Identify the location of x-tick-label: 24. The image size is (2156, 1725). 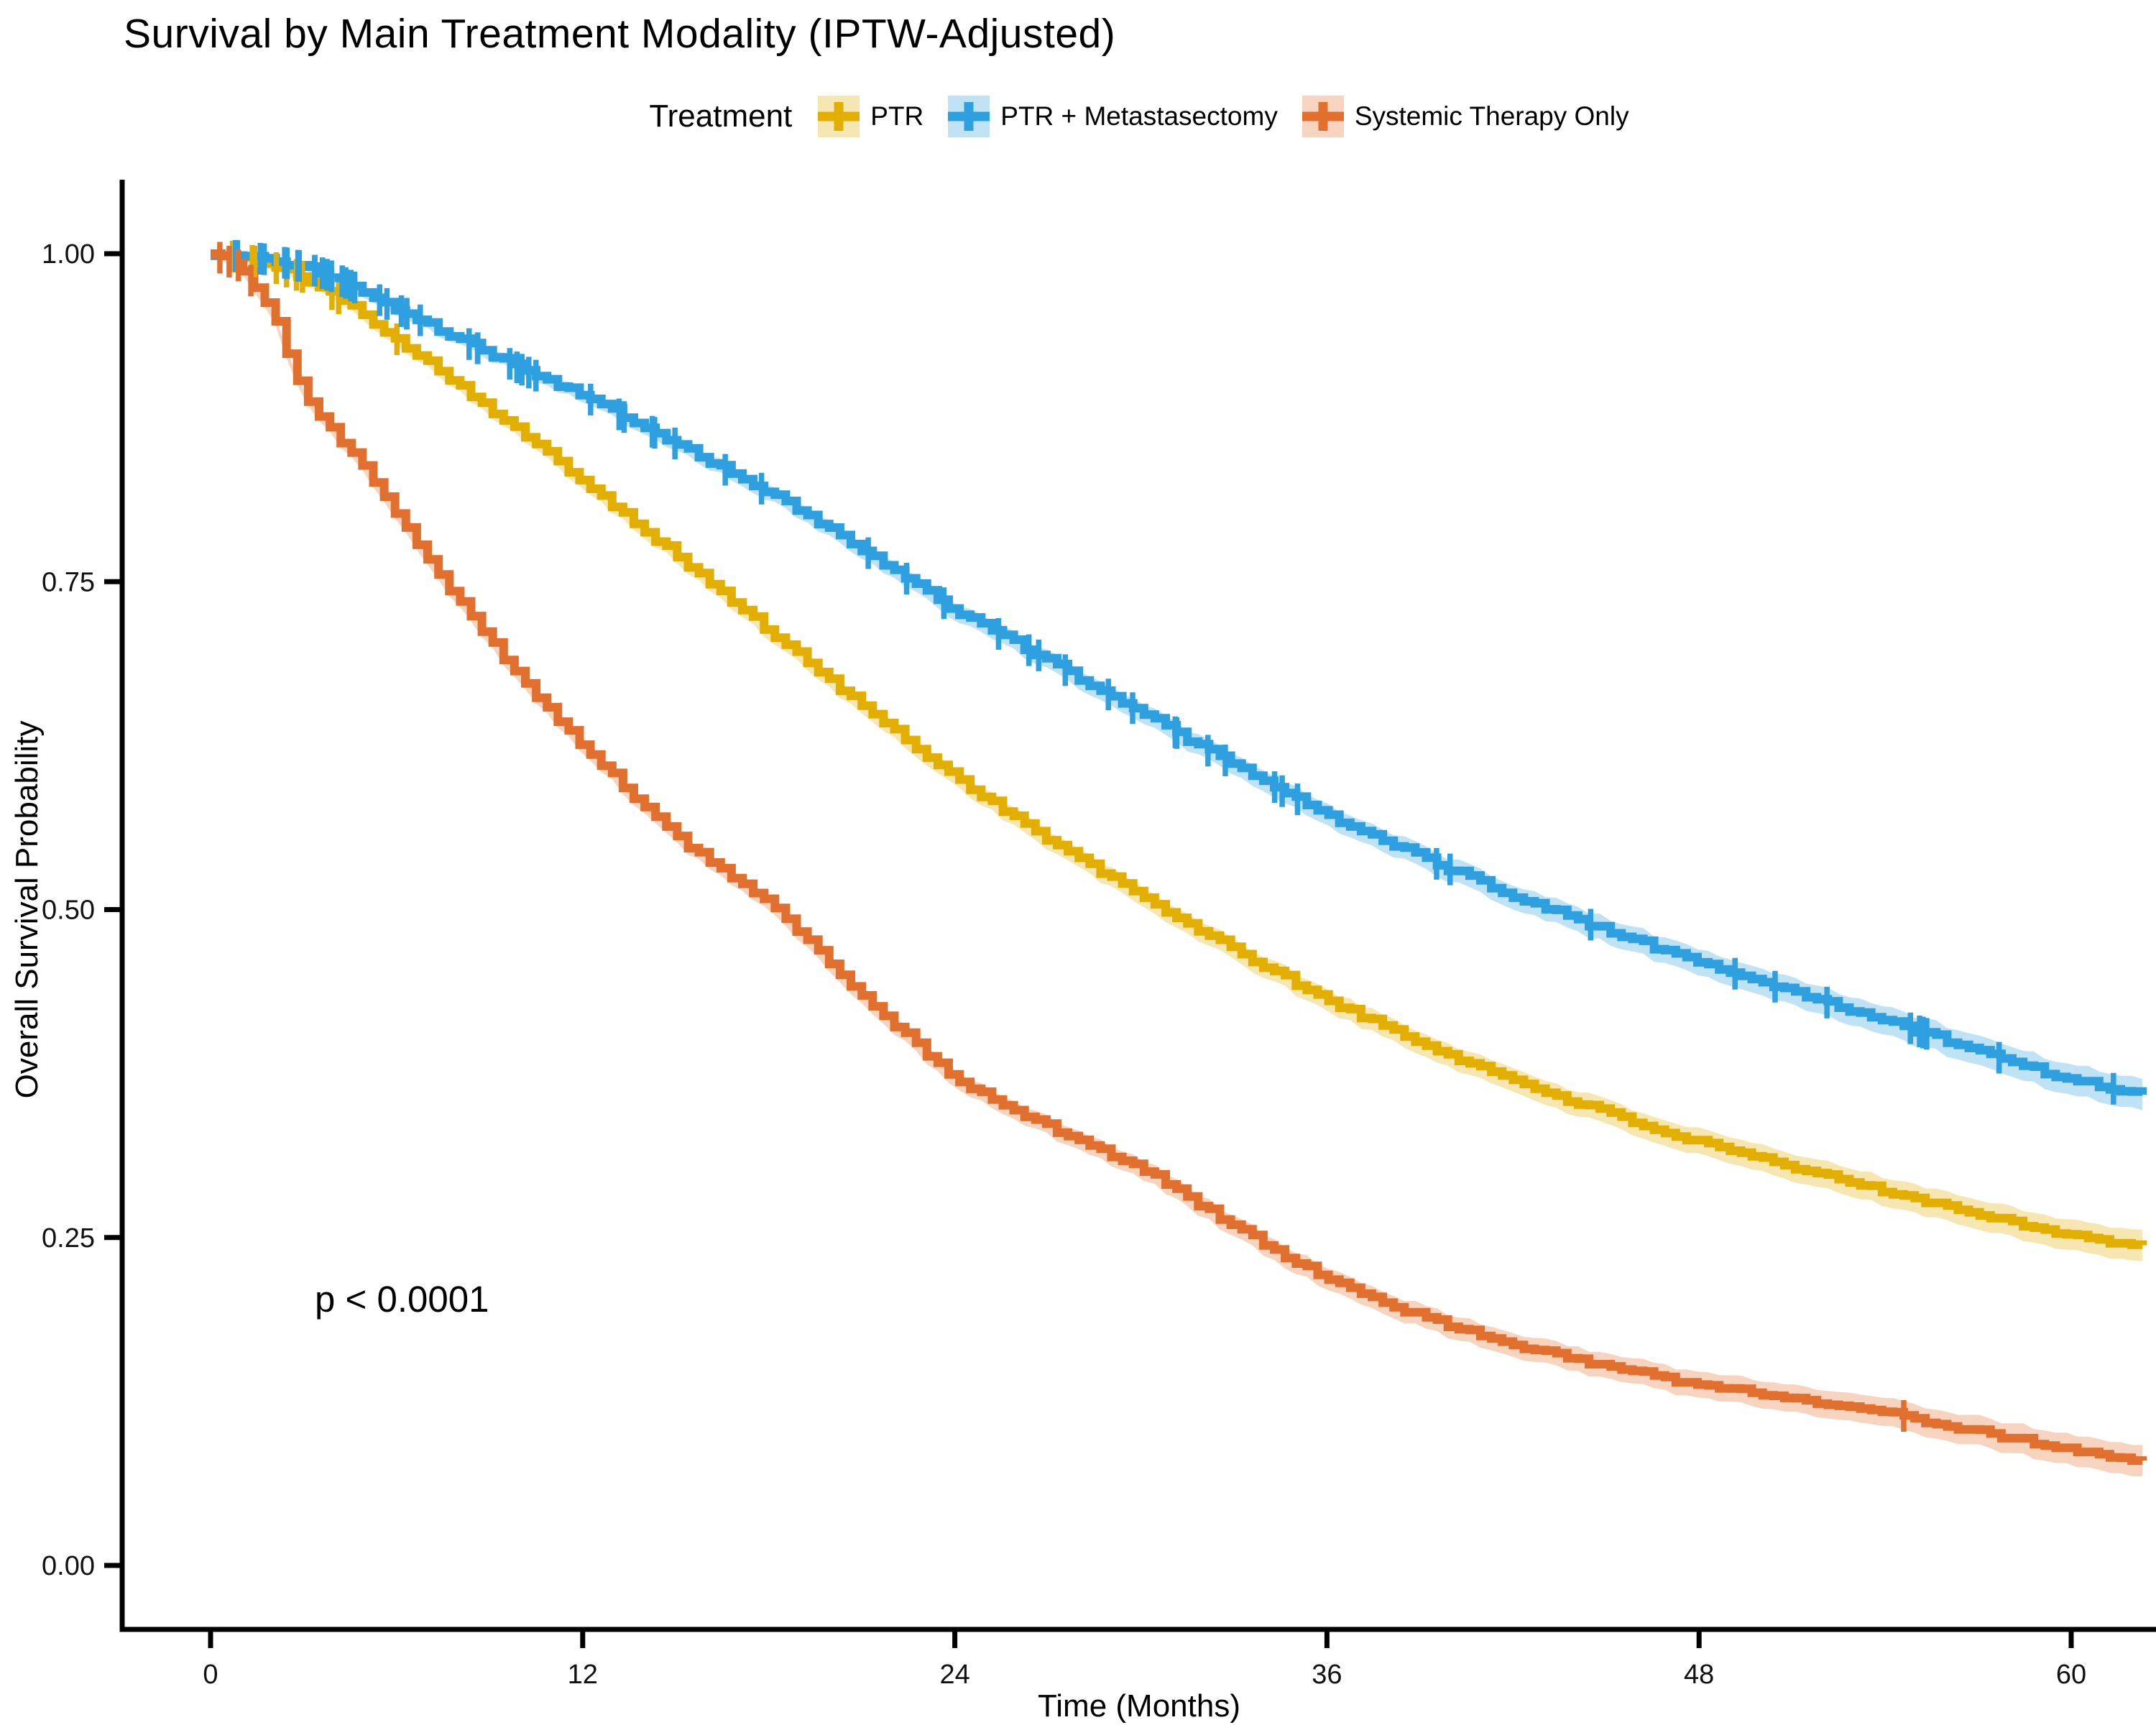
(954, 1675).